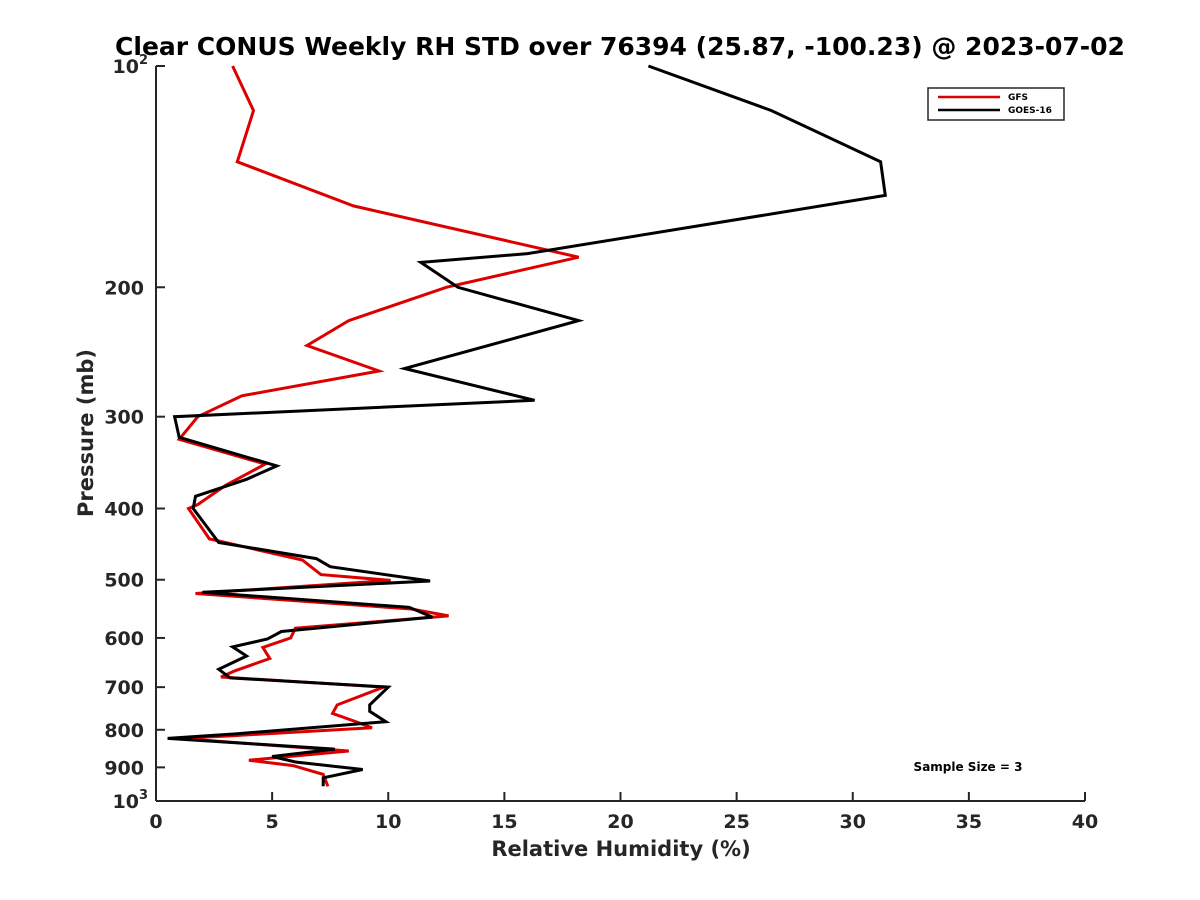  I want to click on x-tick-label: 15, so click(504, 822).